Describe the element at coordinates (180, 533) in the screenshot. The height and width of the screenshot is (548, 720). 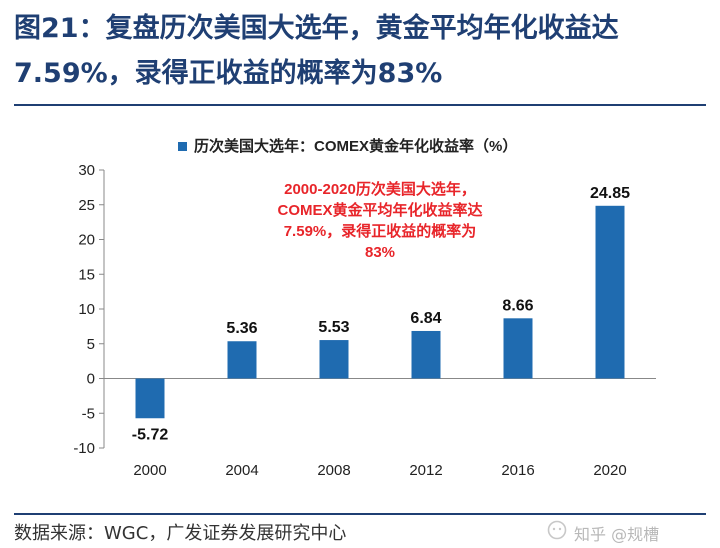
I see `source-note: 数据来源：WGC，广发证券发展研究中心` at that location.